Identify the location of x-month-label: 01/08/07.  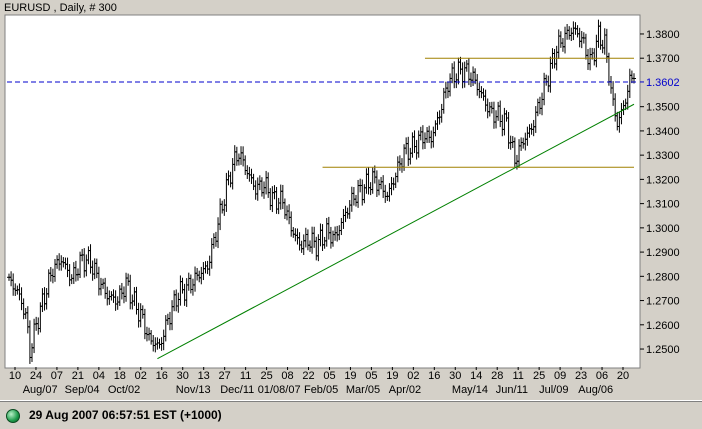
(279, 390).